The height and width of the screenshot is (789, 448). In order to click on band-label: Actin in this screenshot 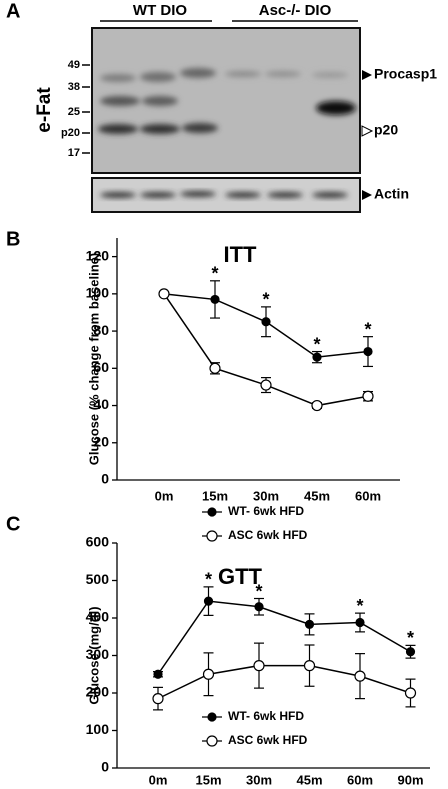, I will do `click(391, 194)`.